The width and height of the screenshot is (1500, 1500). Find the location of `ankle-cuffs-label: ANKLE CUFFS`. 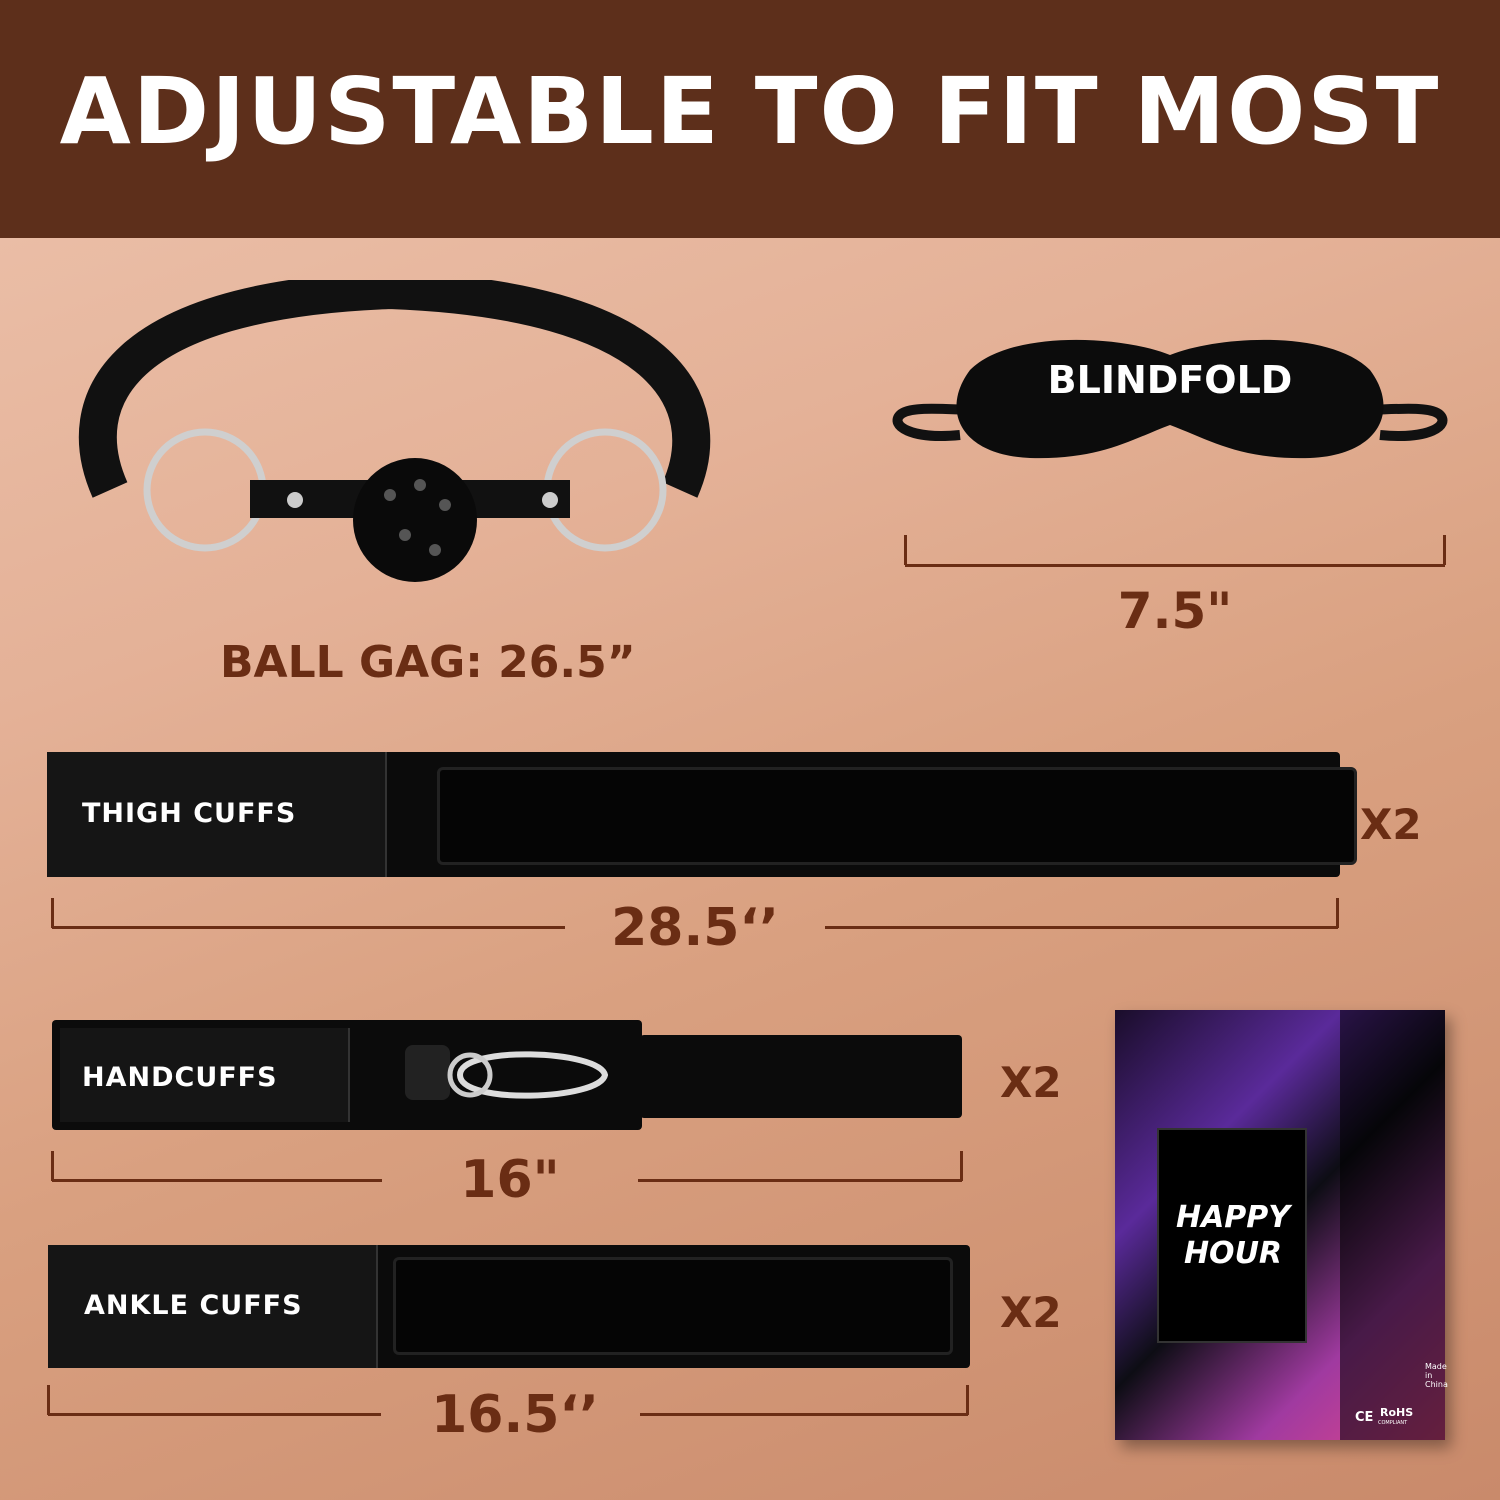

ankle-cuffs-label: ANKLE CUFFS is located at coordinates (193, 1305).